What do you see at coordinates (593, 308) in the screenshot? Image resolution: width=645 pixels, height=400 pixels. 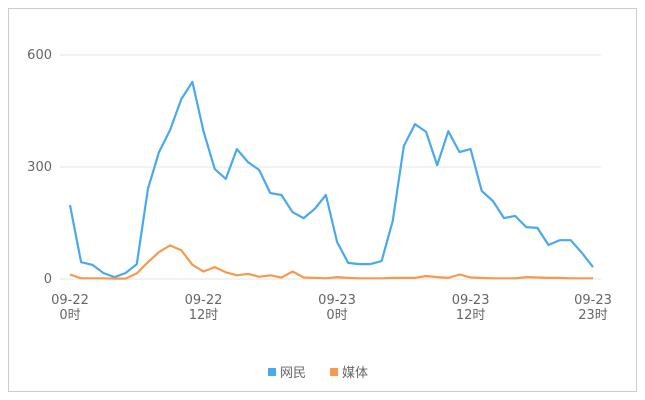 I see `x-tick-label: 09-23 23时` at bounding box center [593, 308].